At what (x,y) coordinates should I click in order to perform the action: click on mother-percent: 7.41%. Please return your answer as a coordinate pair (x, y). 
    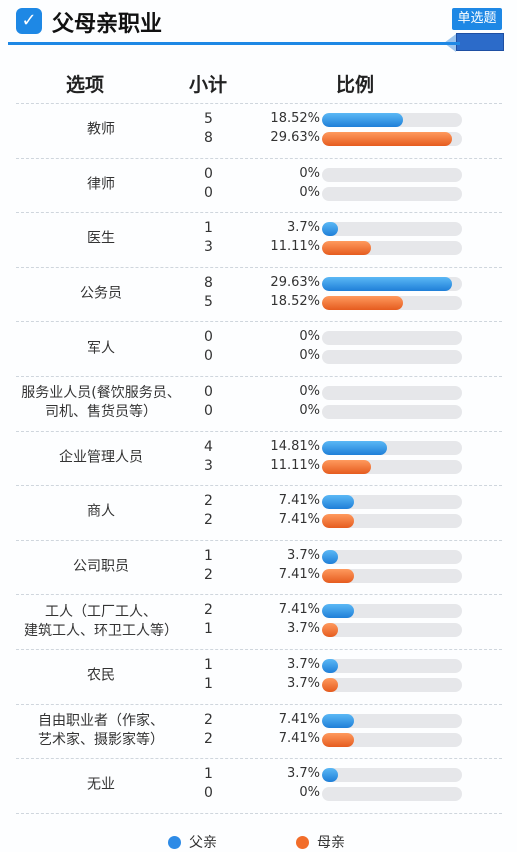
    Looking at the image, I should click on (299, 520).